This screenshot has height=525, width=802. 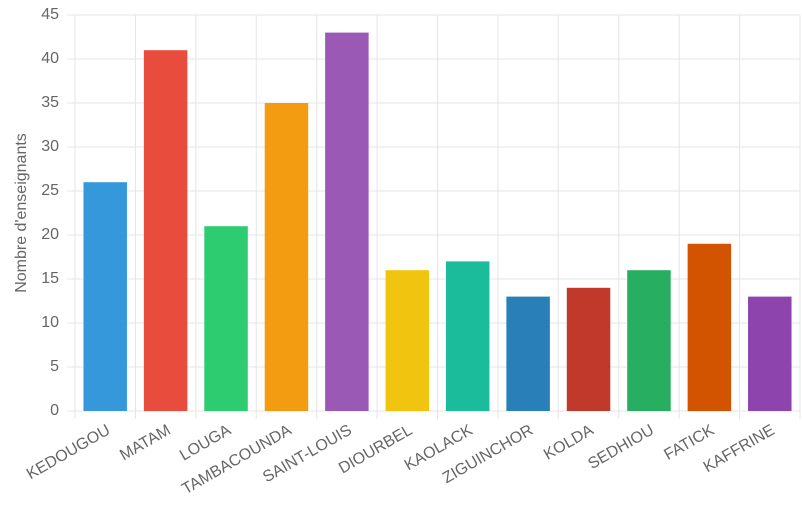 What do you see at coordinates (68, 452) in the screenshot?
I see `x-tick-label: KEDOUGOU` at bounding box center [68, 452].